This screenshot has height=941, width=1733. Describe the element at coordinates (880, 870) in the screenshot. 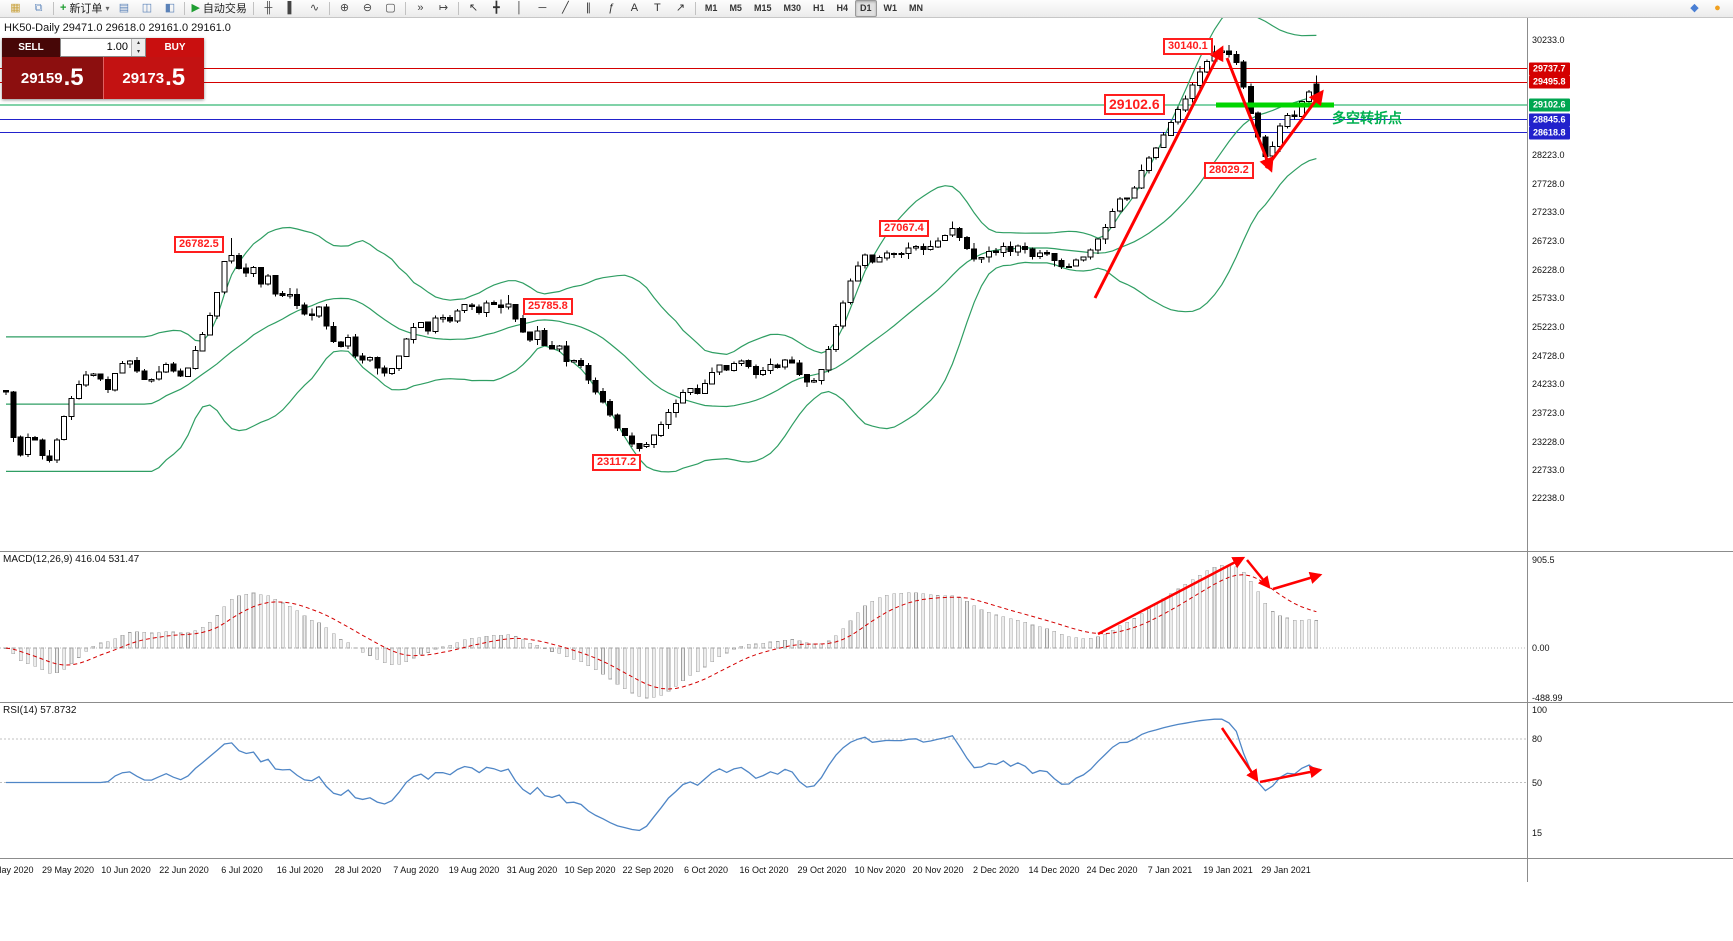

I see `date-axis-label: 10 Nov 2020` at that location.